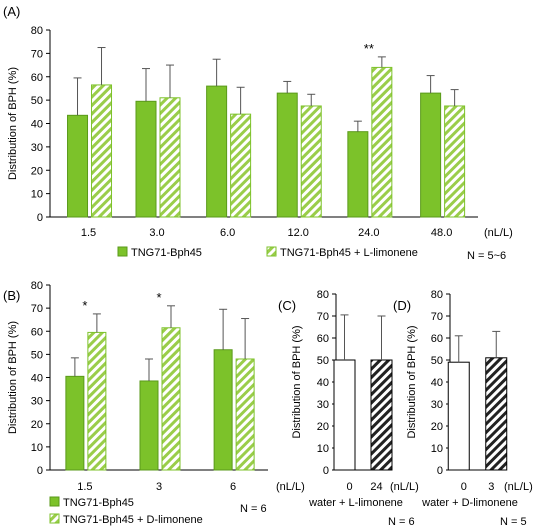  I want to click on x-axis-label: water + D-limonene, so click(469, 503).